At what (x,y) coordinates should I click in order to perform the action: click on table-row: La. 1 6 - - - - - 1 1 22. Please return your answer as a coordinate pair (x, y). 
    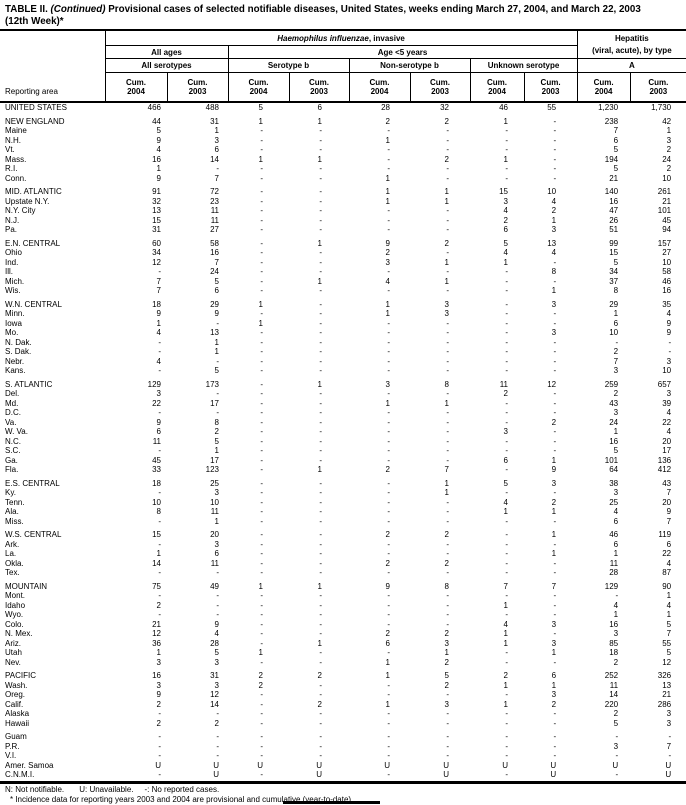
    Looking at the image, I should click on (343, 554).